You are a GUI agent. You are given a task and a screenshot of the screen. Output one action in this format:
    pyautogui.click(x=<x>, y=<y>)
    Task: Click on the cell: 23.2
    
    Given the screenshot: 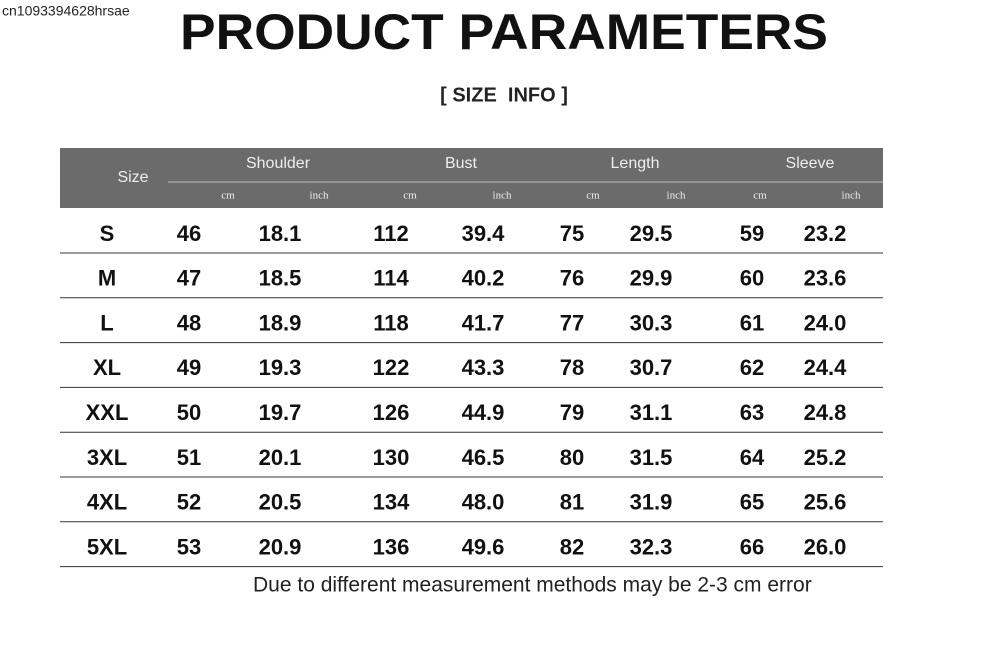 What is the action you would take?
    pyautogui.click(x=825, y=233)
    